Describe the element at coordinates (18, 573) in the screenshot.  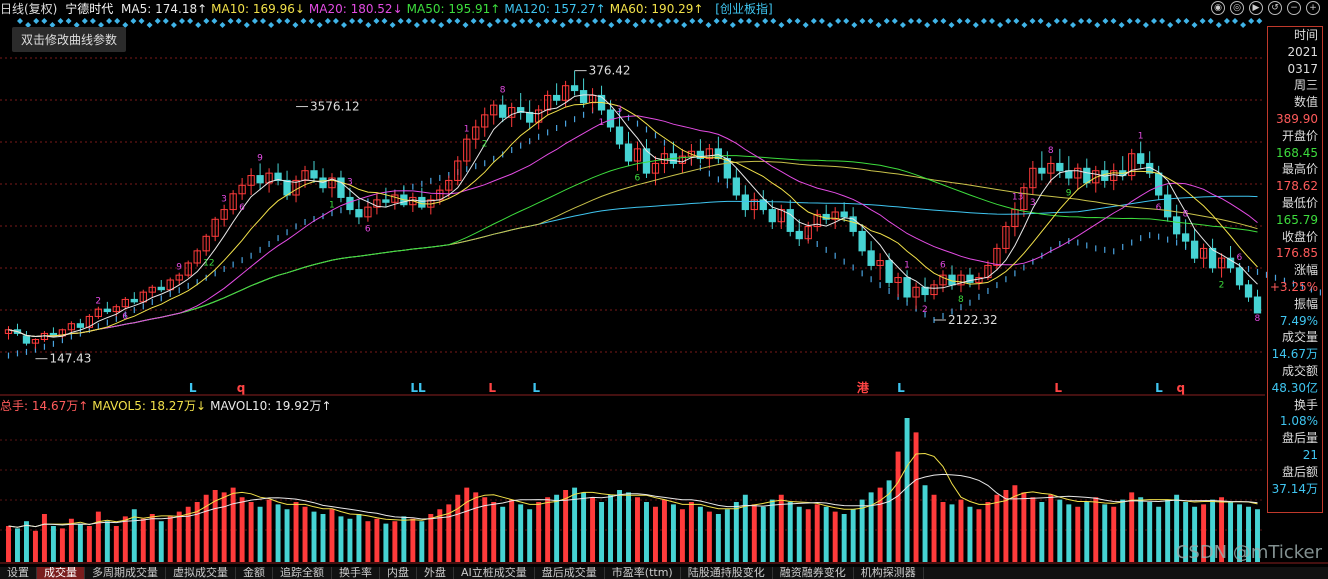
I see `tab-0: 设置` at that location.